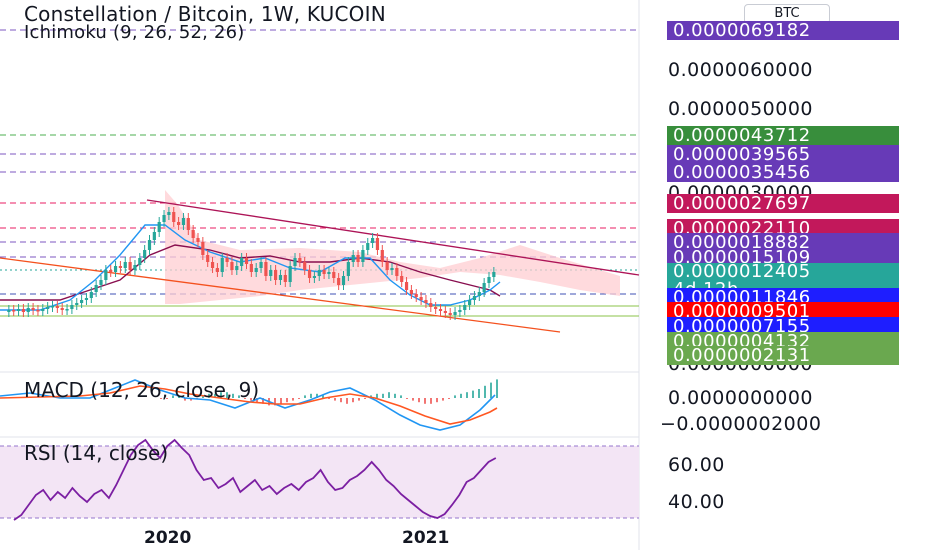  Describe the element at coordinates (249, 405) in the screenshot. I see `macd-signal-line` at that location.